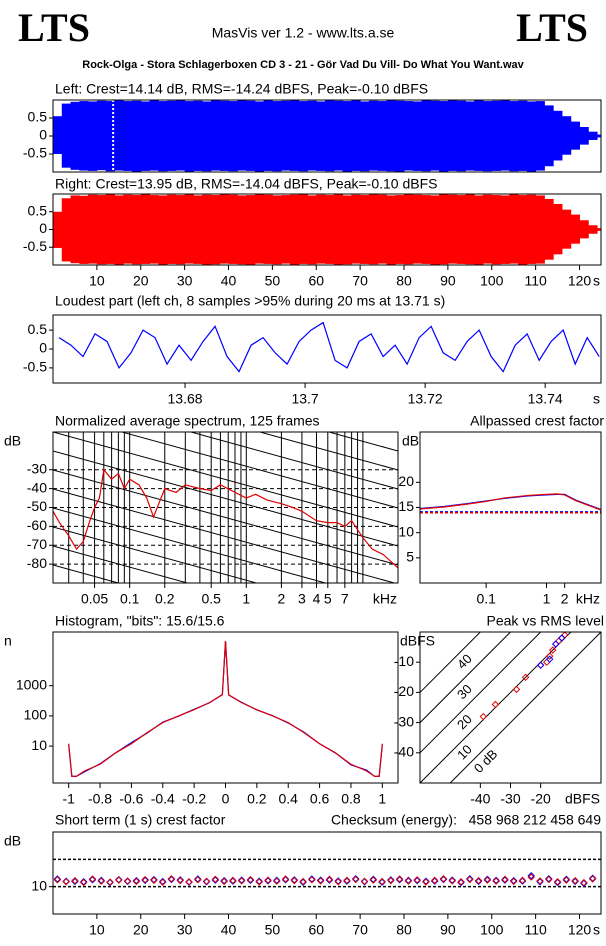 This screenshot has width=606, height=946. What do you see at coordinates (351, 799) in the screenshot?
I see `x-tick-label: 0.8` at bounding box center [351, 799].